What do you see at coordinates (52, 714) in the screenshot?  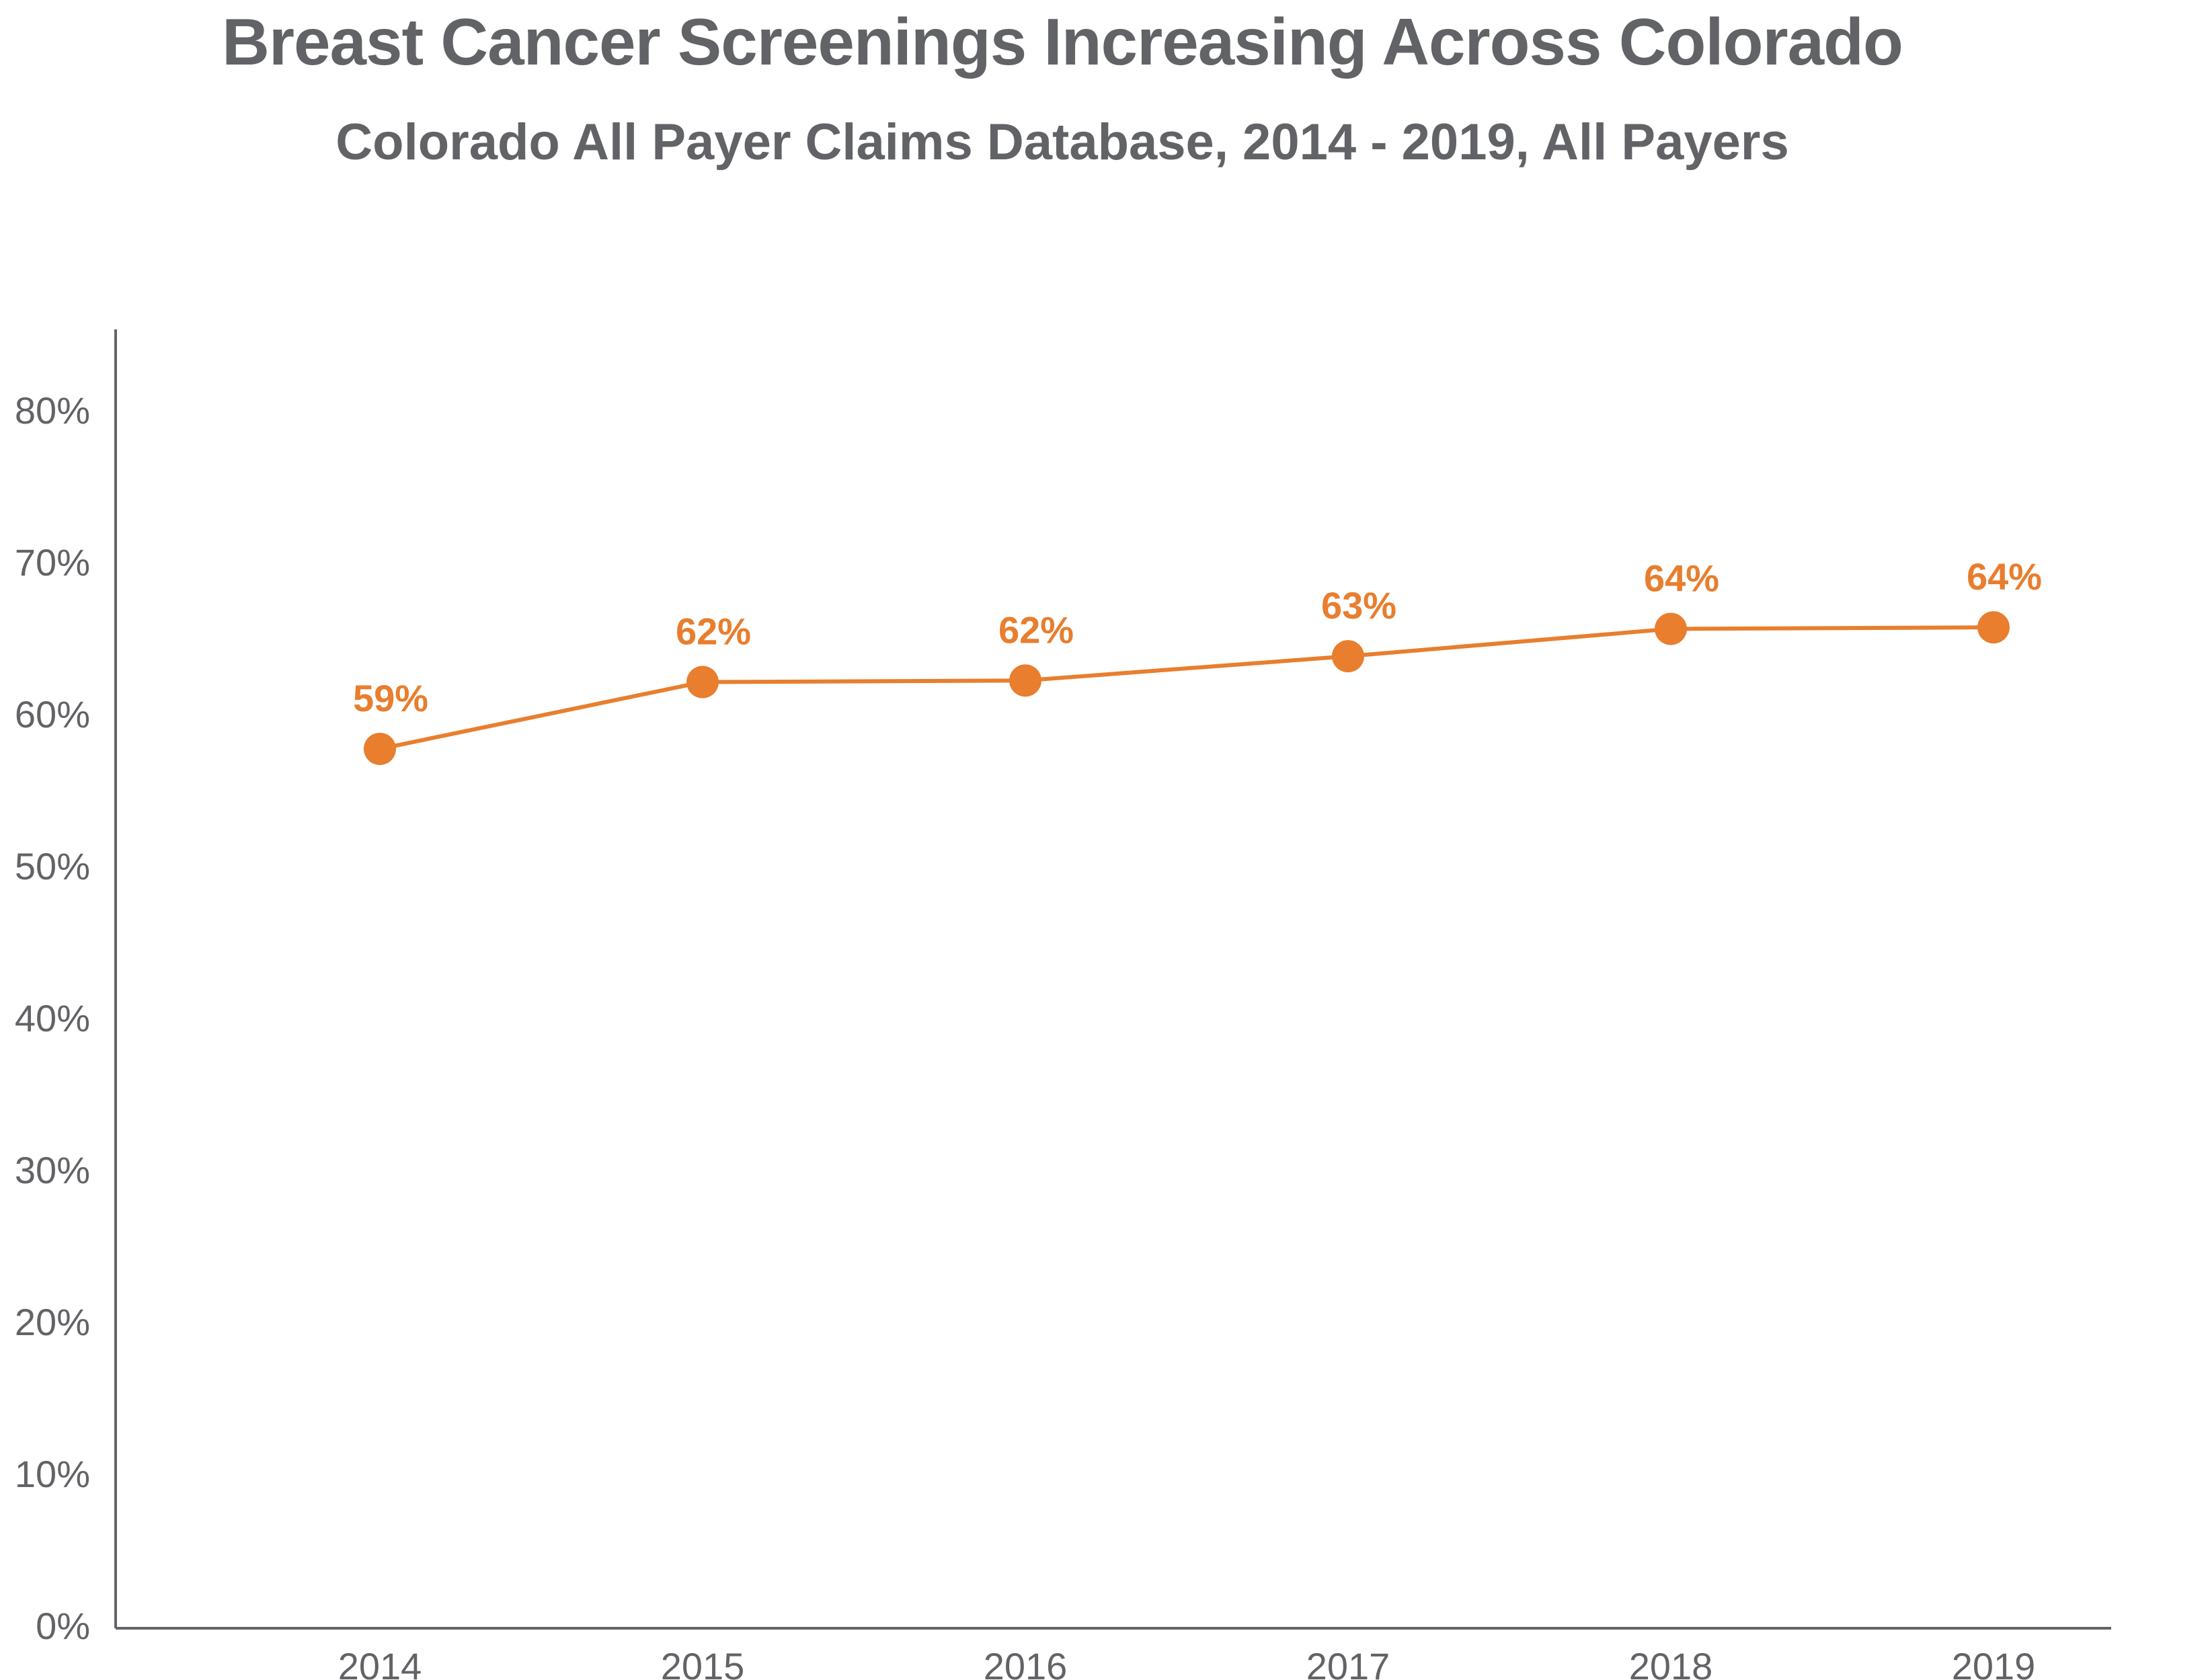 I see `y-tick-label: 60%` at bounding box center [52, 714].